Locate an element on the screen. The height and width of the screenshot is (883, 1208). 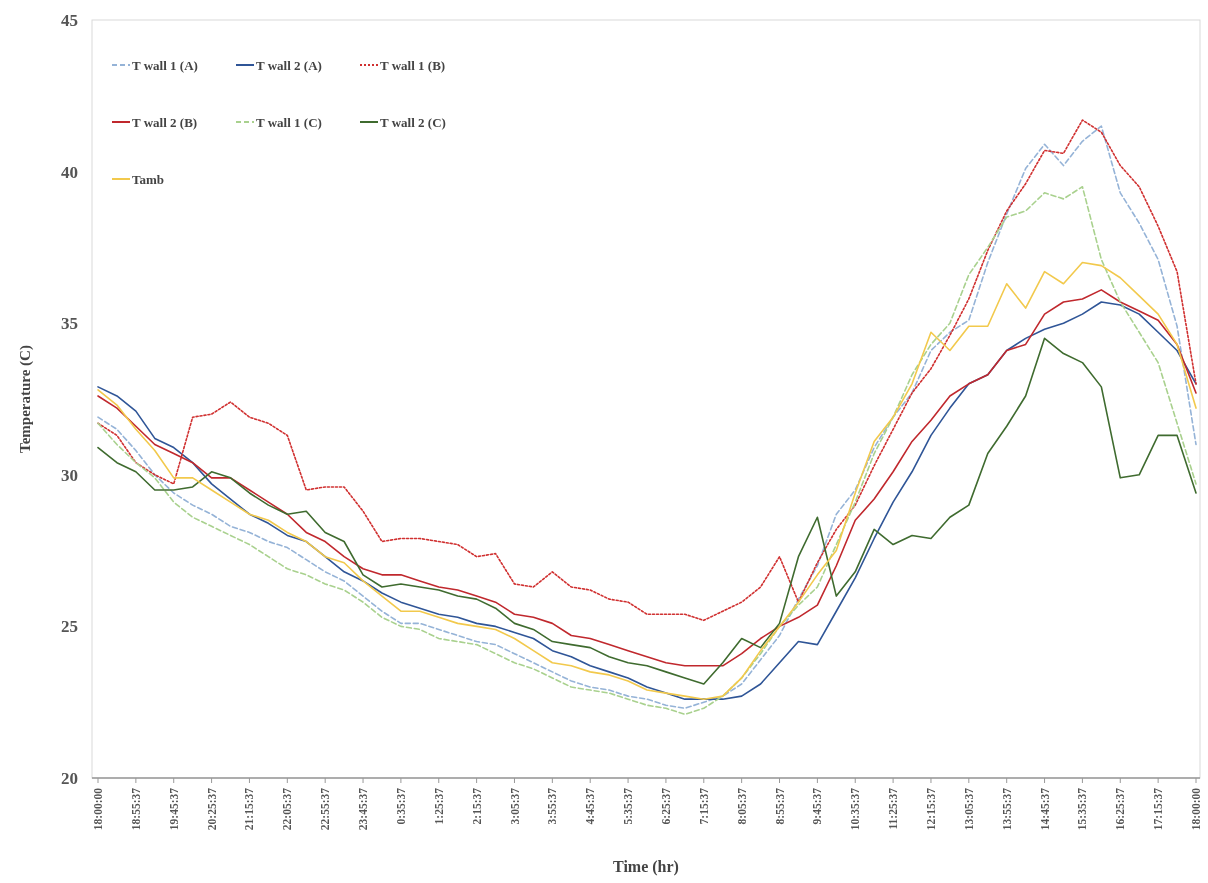
x-tick-label: 17:15:37 is located at coordinates (1158, 809).